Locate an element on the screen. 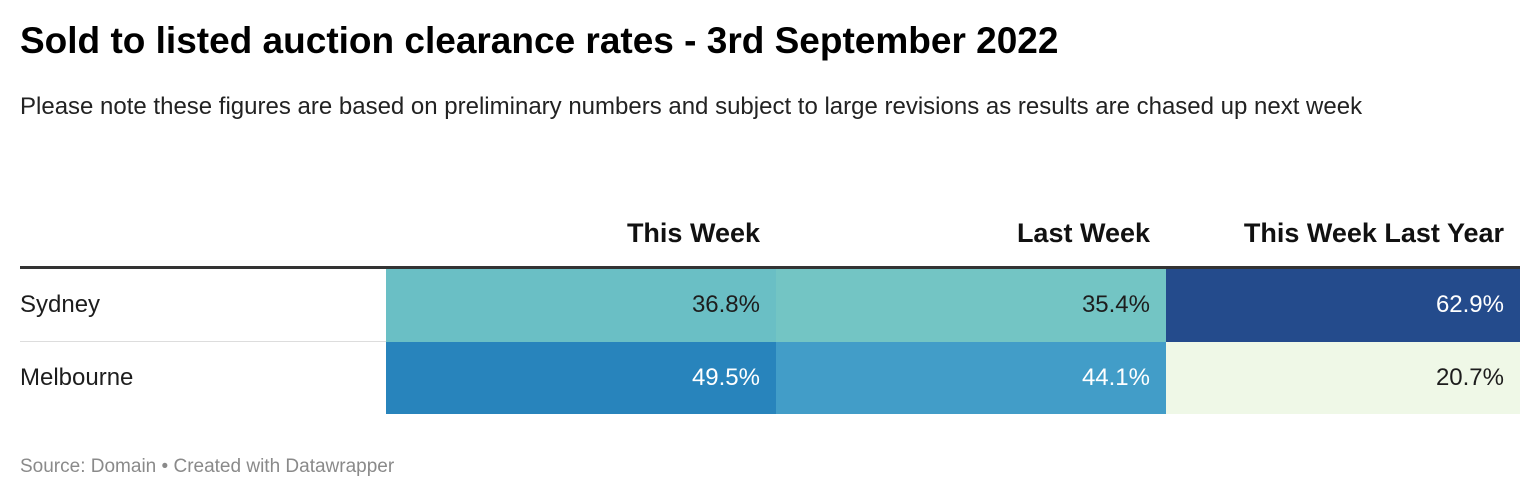 This screenshot has height=502, width=1540. cell-melbourne-this-week-last-year: 20.7% is located at coordinates (1343, 377).